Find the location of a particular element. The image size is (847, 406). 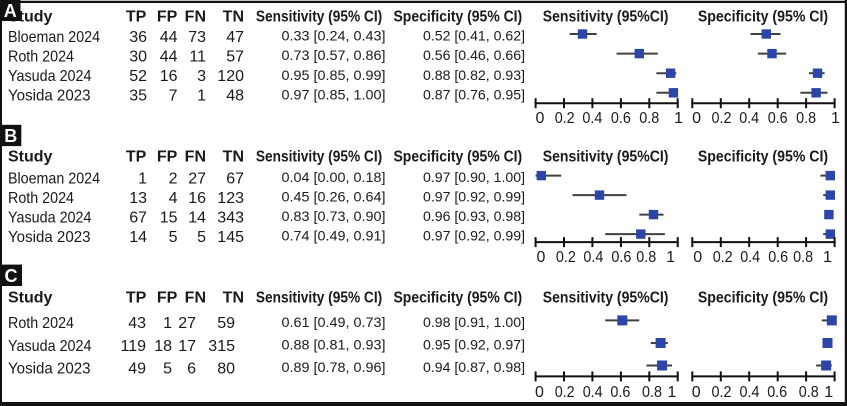

svg-text: 0.61 [0.49, 0.73] is located at coordinates (334, 322).